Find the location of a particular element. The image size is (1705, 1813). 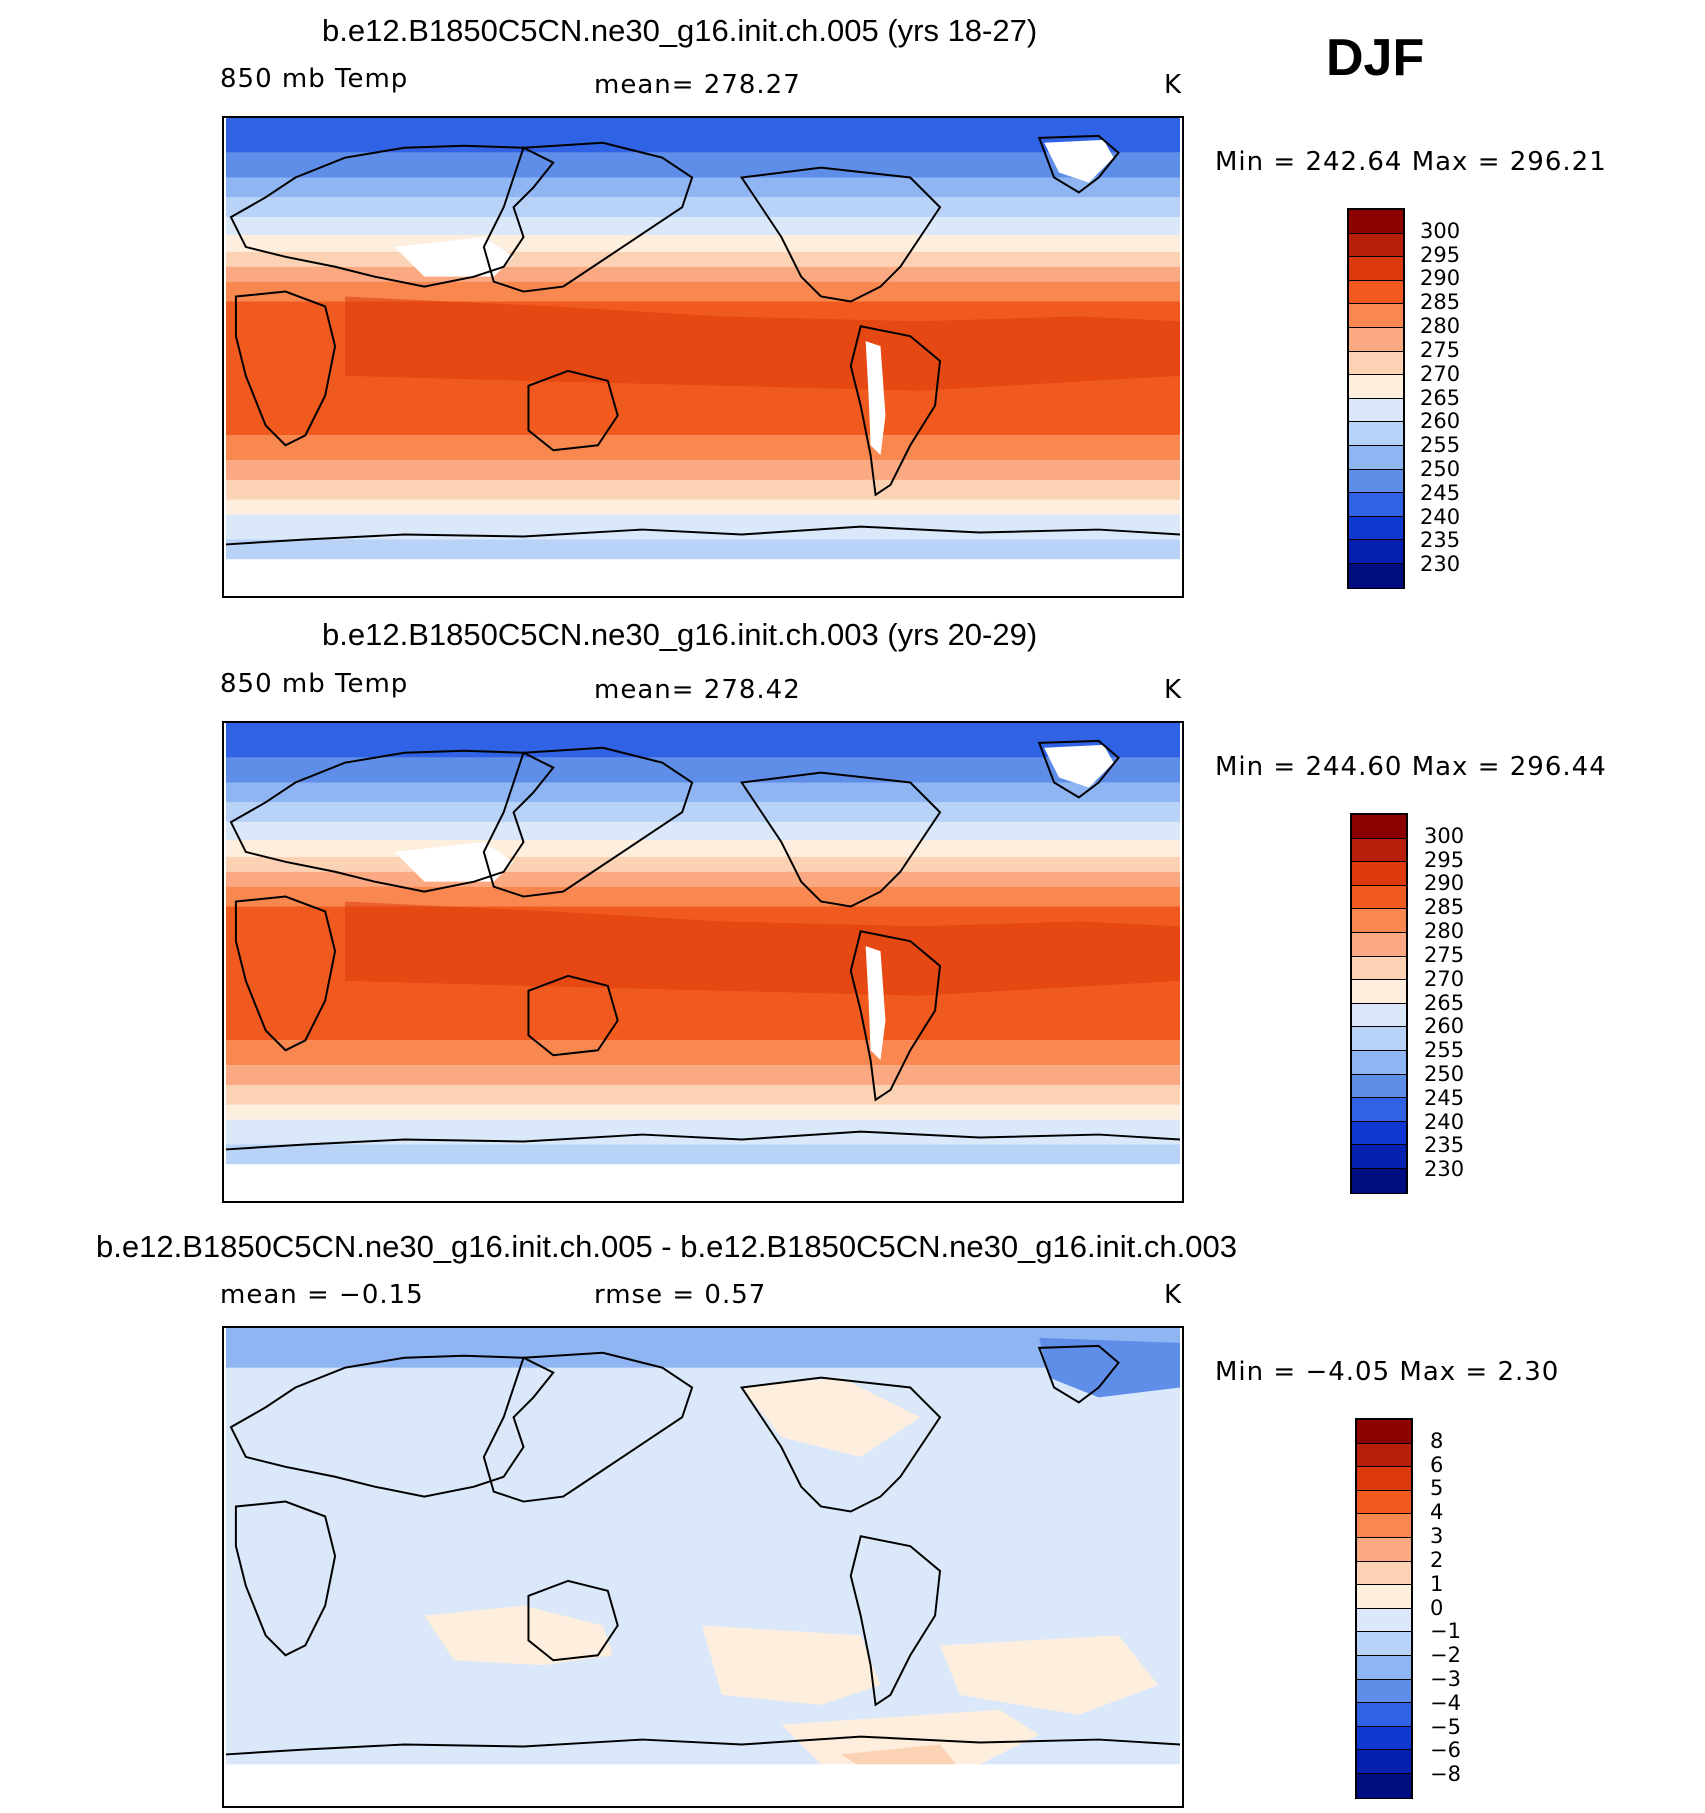

panel1-units-label: K is located at coordinates (1173, 85).